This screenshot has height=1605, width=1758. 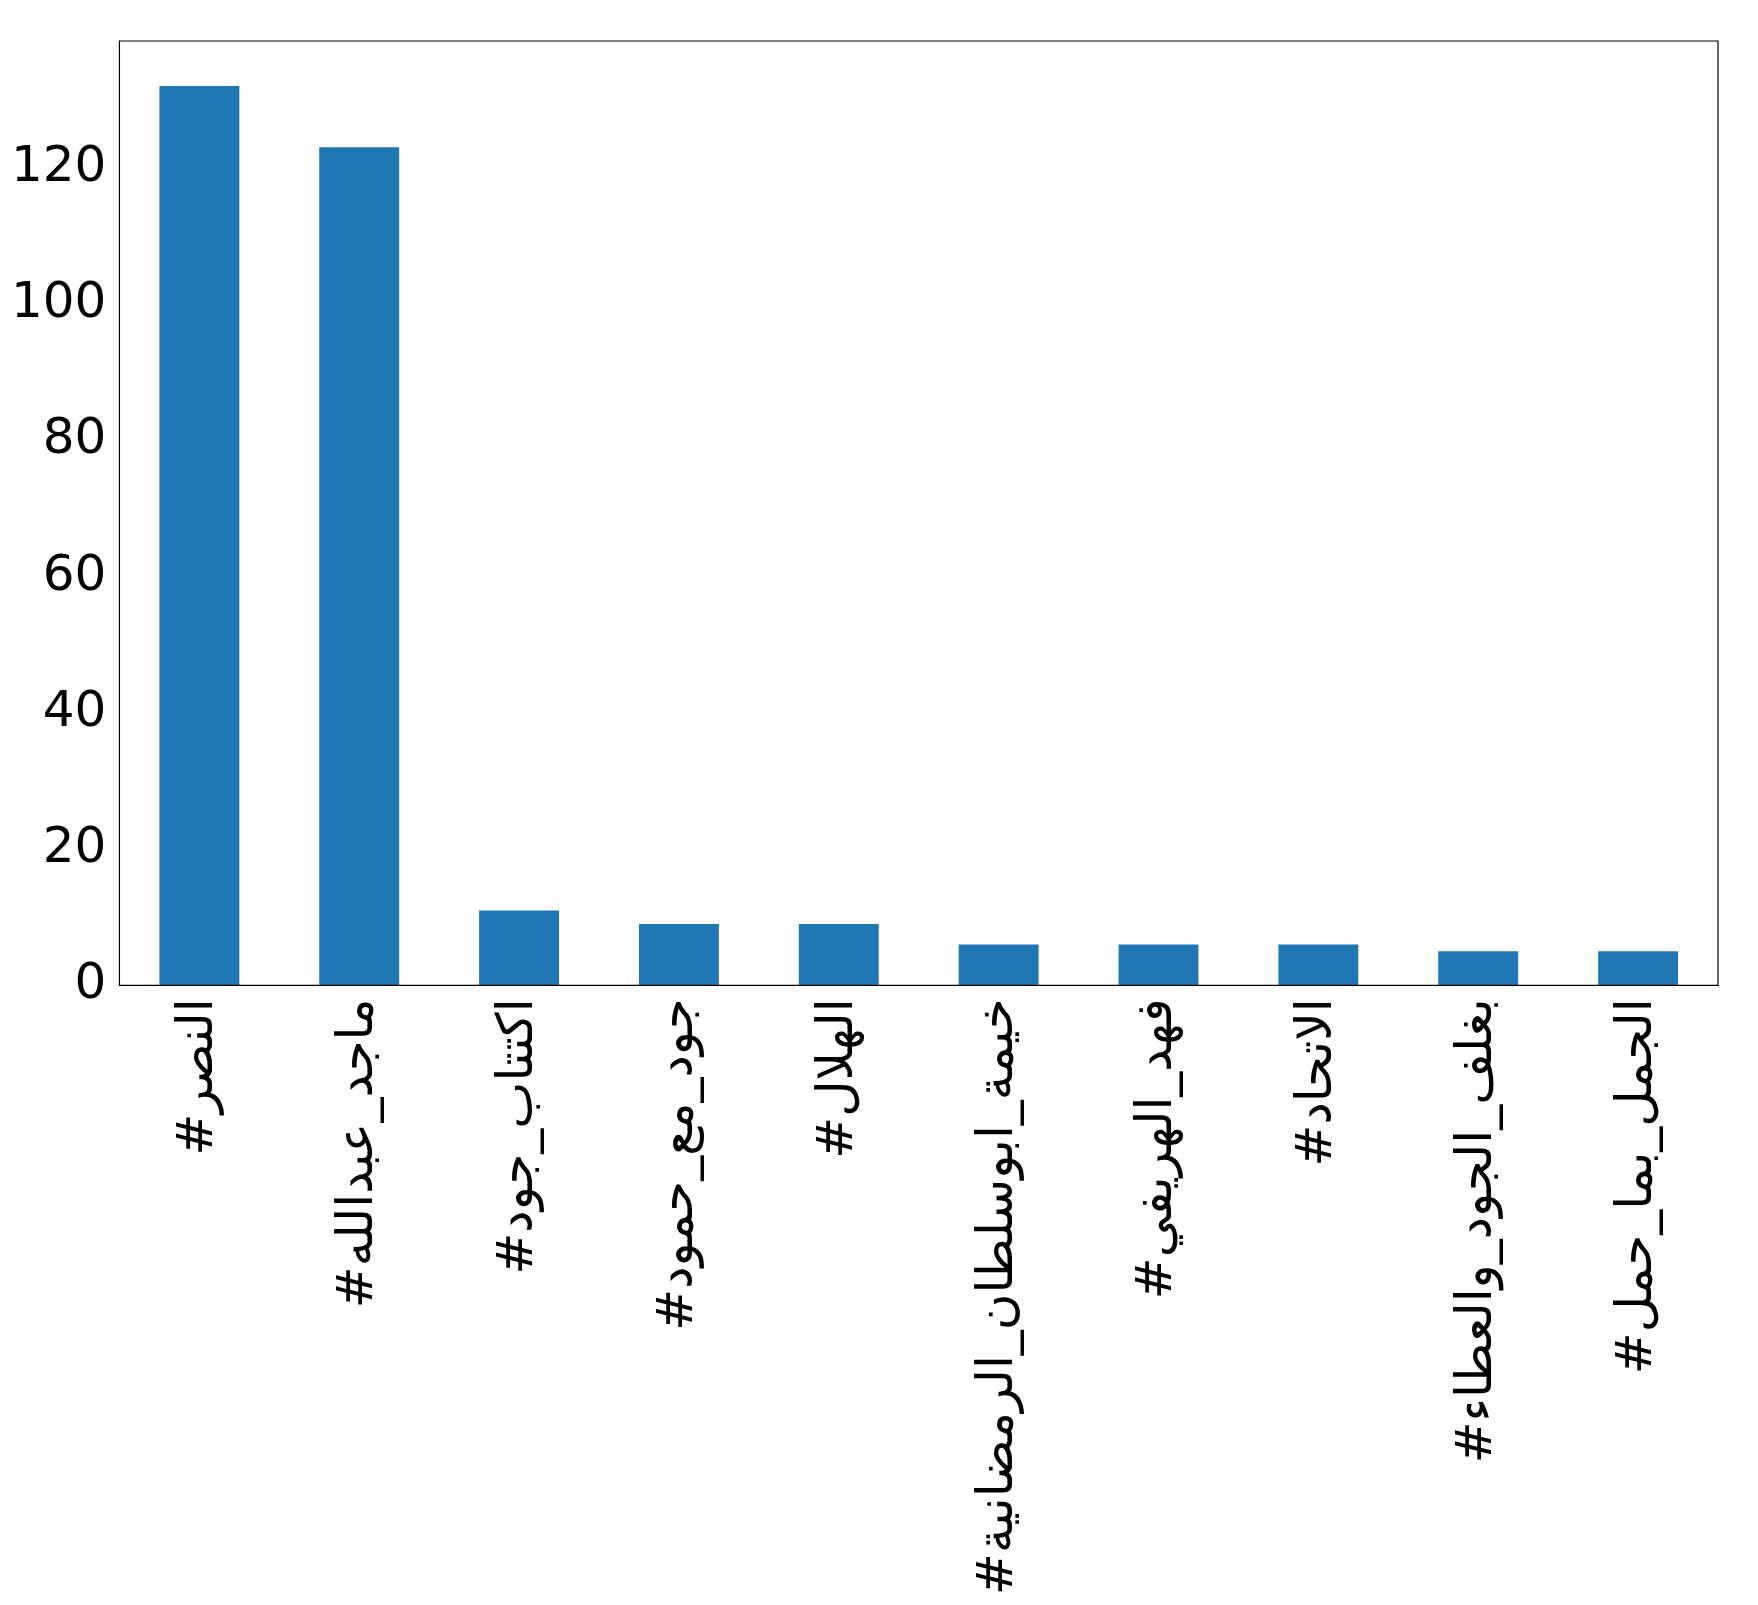 What do you see at coordinates (74, 845) in the screenshot?
I see `y-tick-label: 20` at bounding box center [74, 845].